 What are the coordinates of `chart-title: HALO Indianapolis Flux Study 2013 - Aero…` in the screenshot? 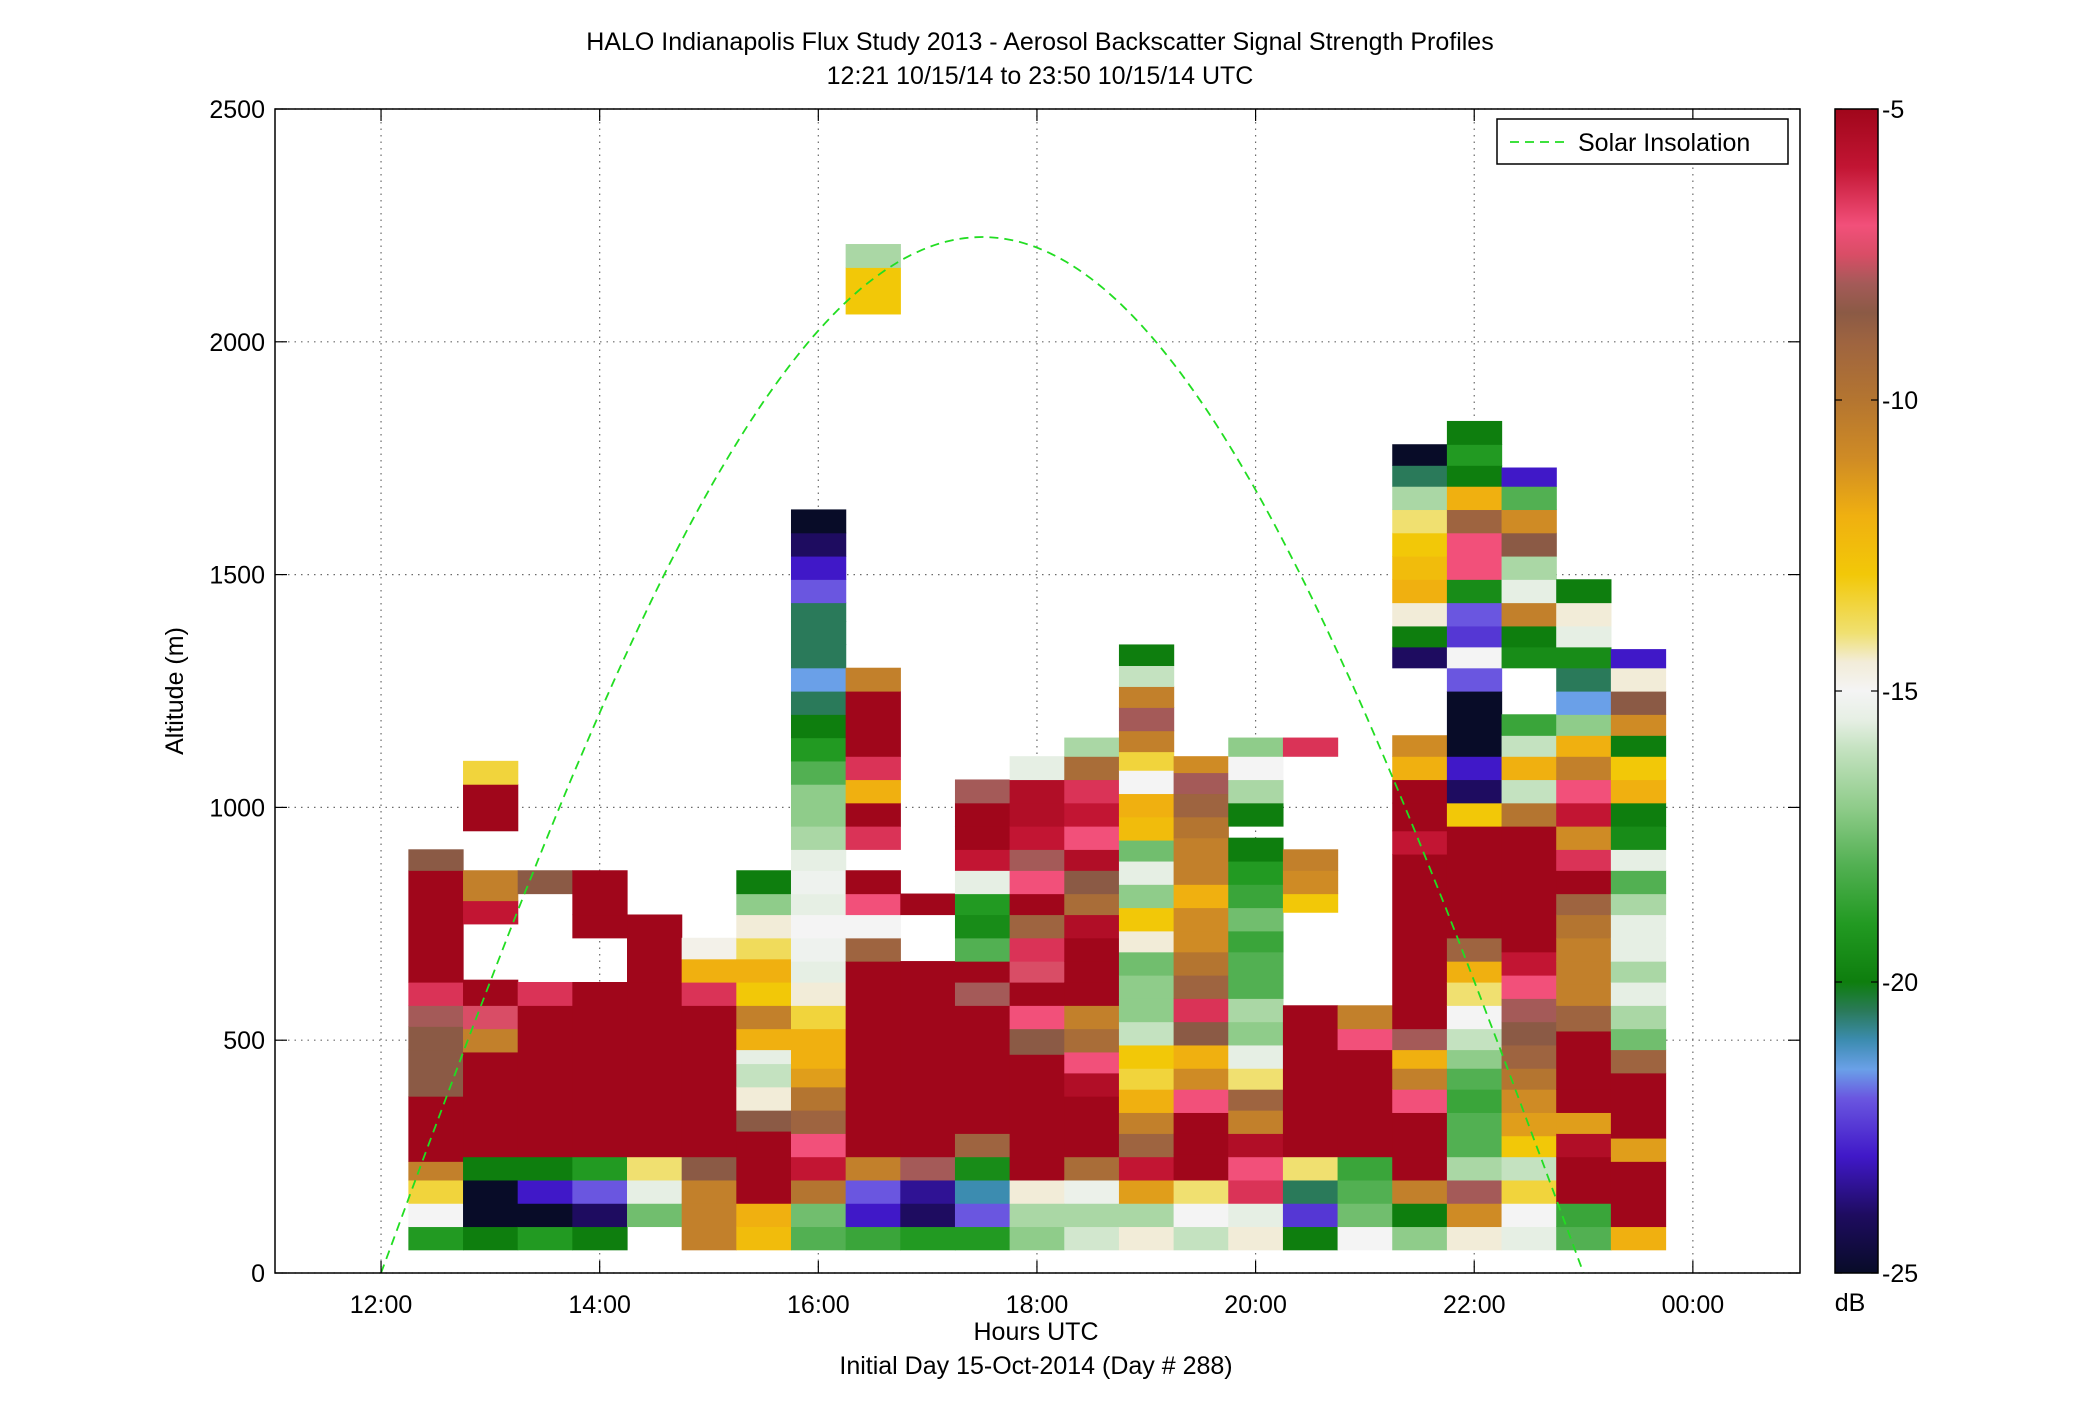 It's located at (1039, 42).